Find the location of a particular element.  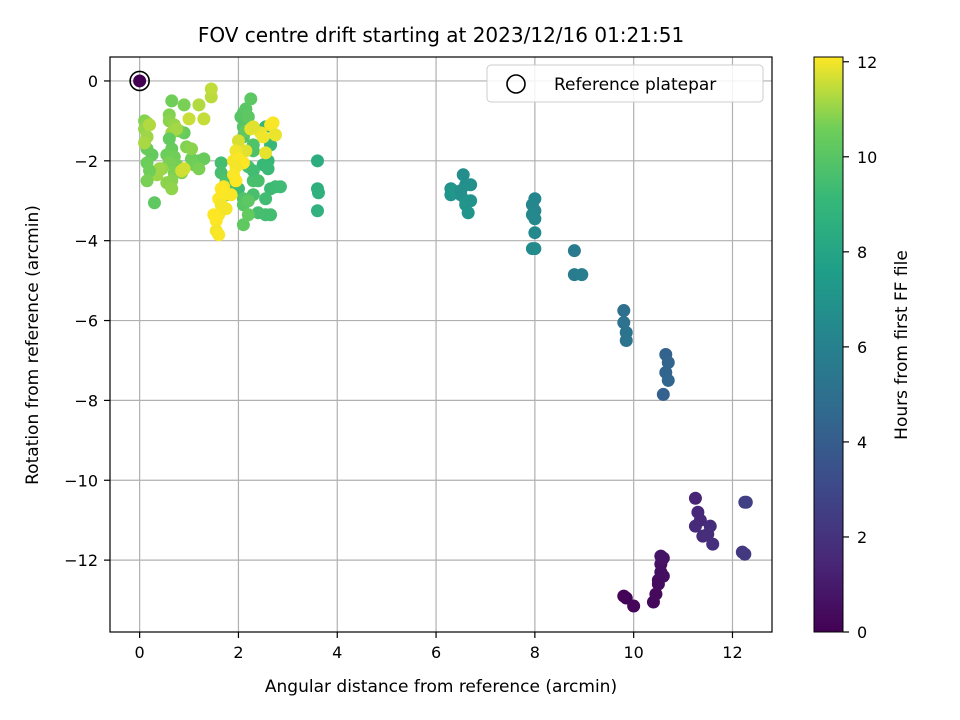

reference-point-ring is located at coordinates (139, 81).